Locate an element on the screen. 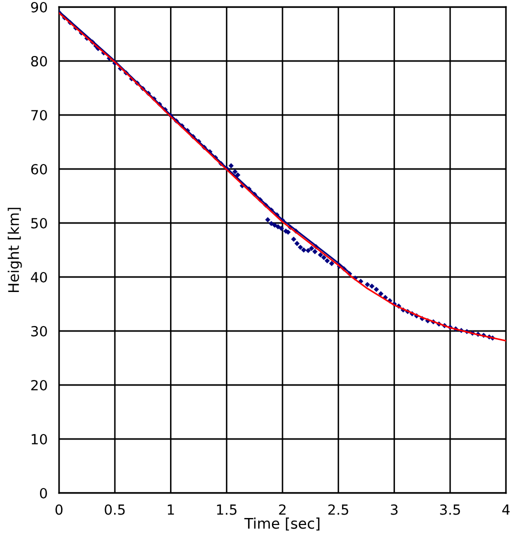 This screenshot has width=512, height=540. x-tick-label: 2.5 is located at coordinates (338, 509).